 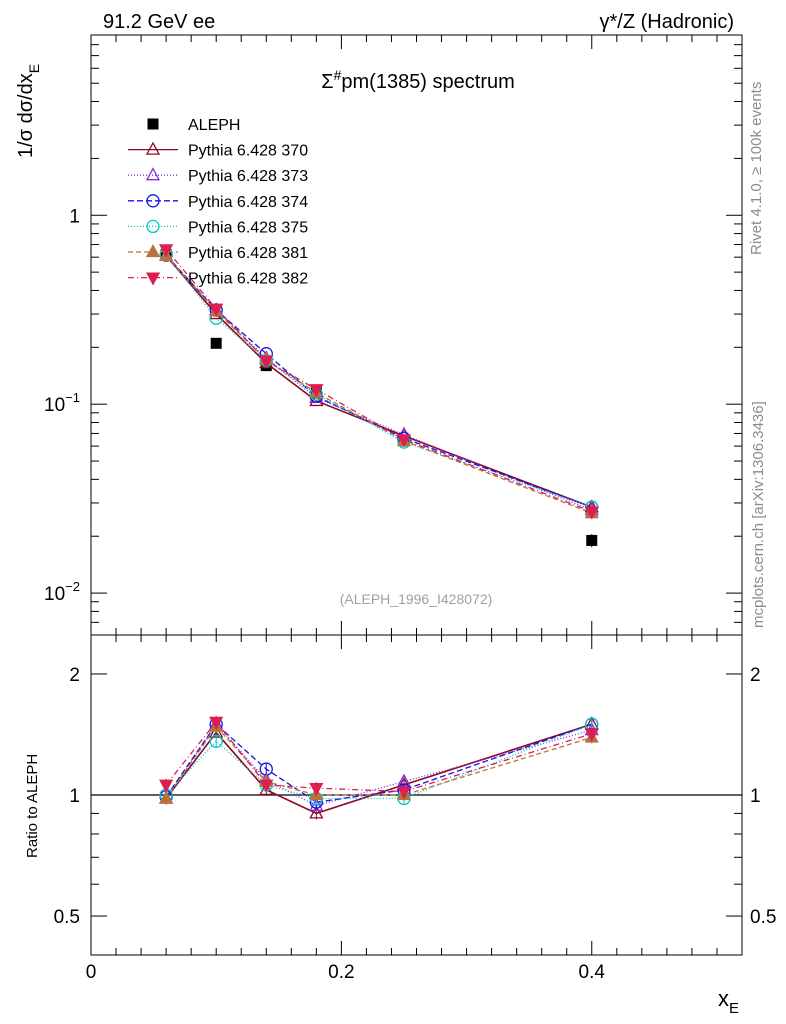 I want to click on rivet-version-label: Rivet 4.1.0, ≥ 100k events, so click(x=756, y=168).